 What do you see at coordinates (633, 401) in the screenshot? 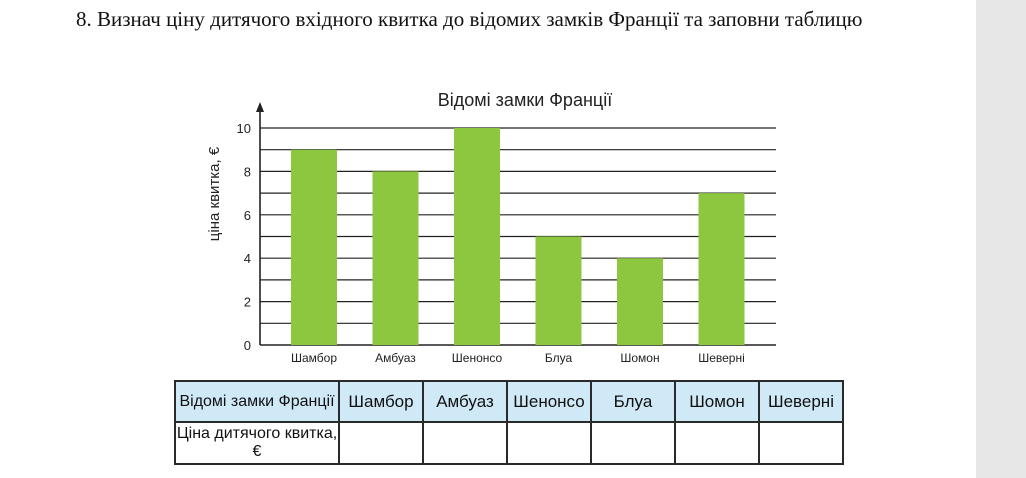
I see `table-cell-castle: Блуа` at bounding box center [633, 401].